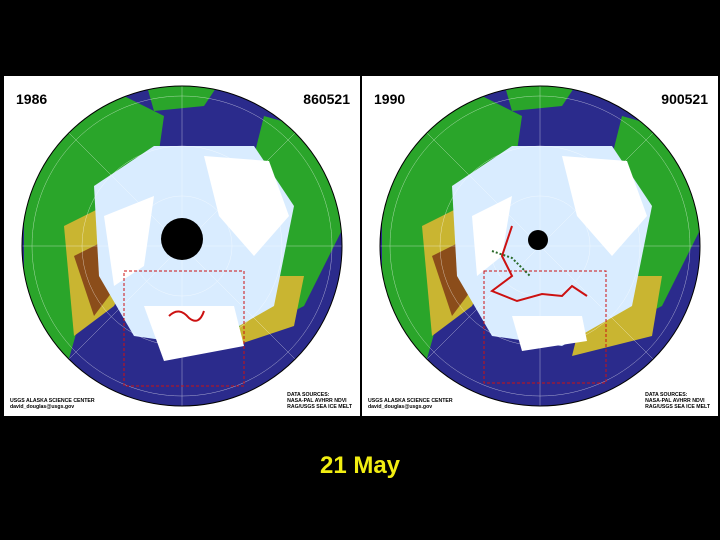  Describe the element at coordinates (32, 99) in the screenshot. I see `panel-year: 1986` at that location.